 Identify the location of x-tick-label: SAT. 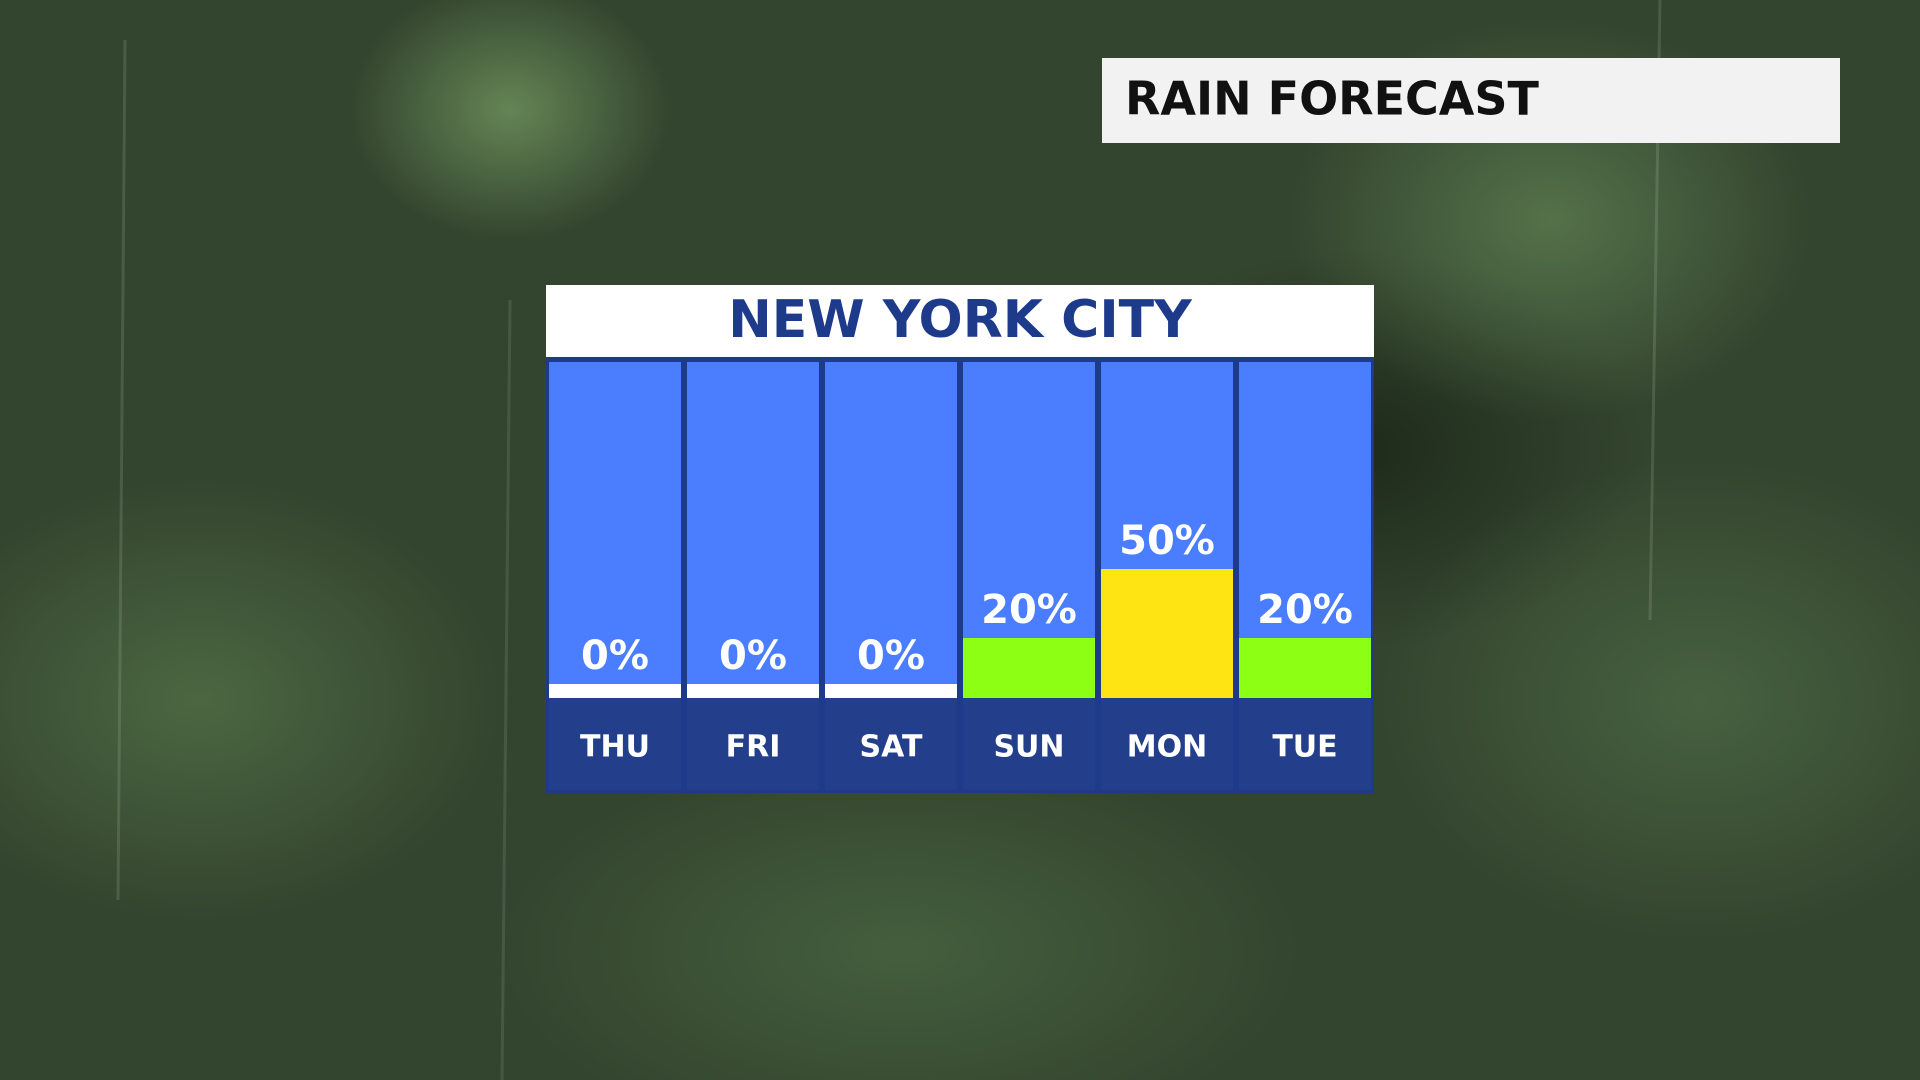
(891, 747).